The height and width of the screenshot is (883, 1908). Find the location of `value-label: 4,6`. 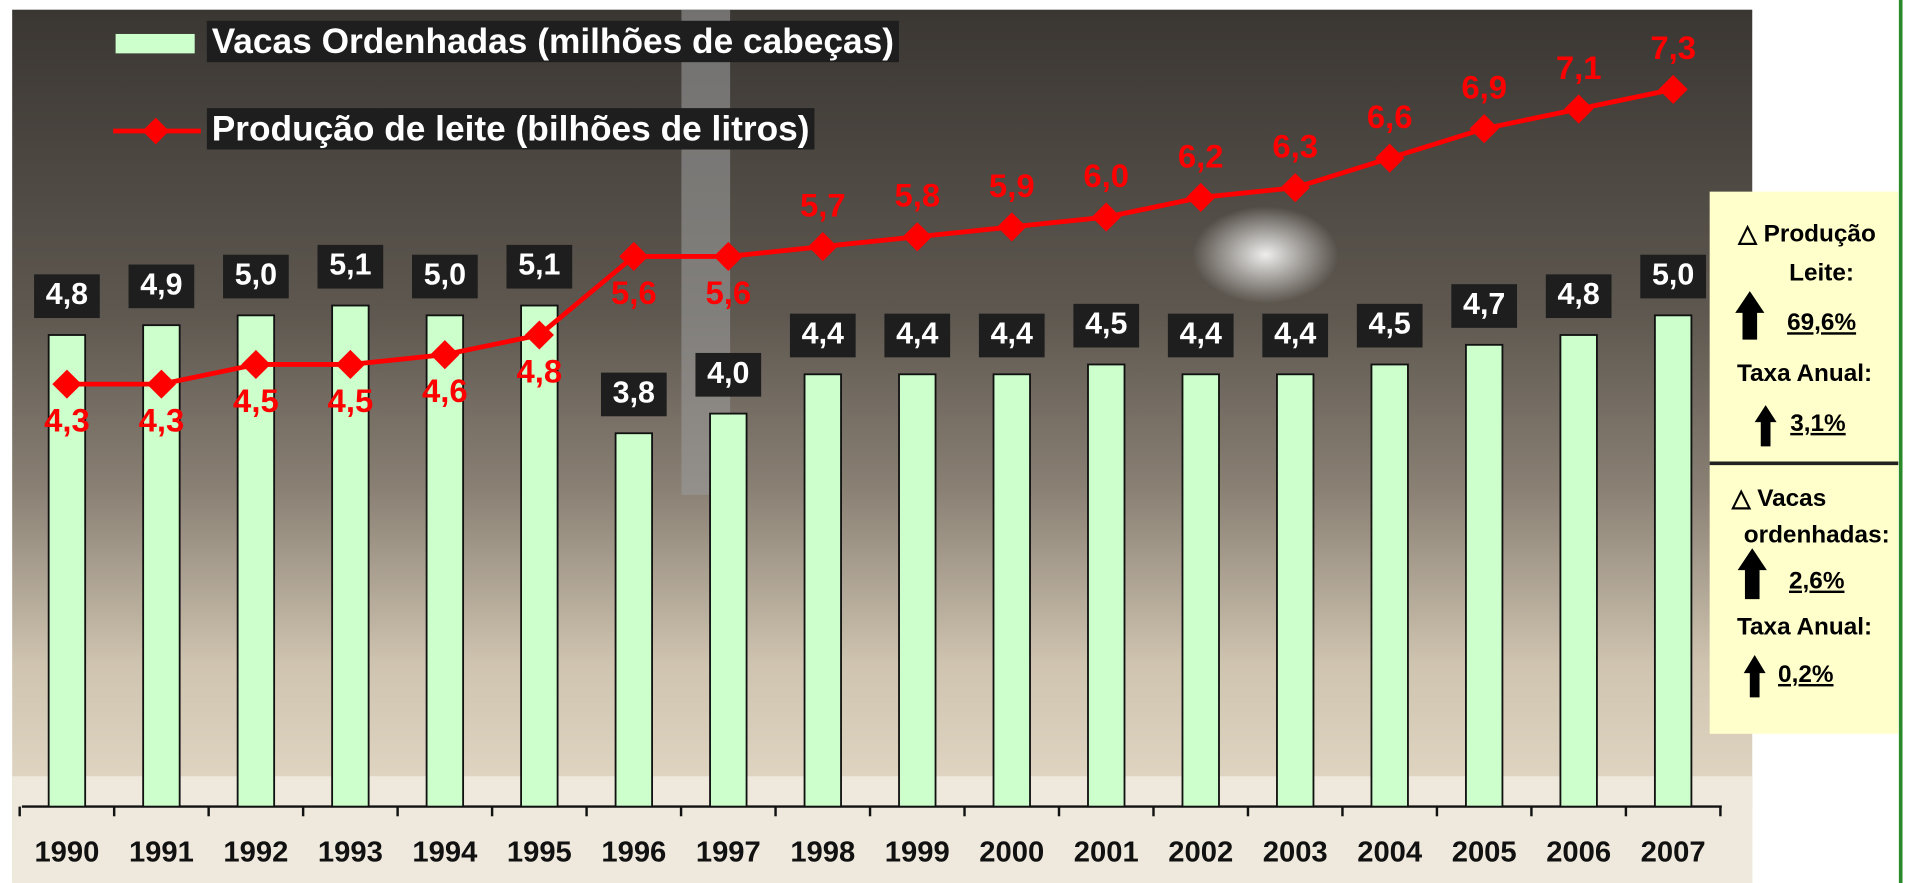

value-label: 4,6 is located at coordinates (445, 390).